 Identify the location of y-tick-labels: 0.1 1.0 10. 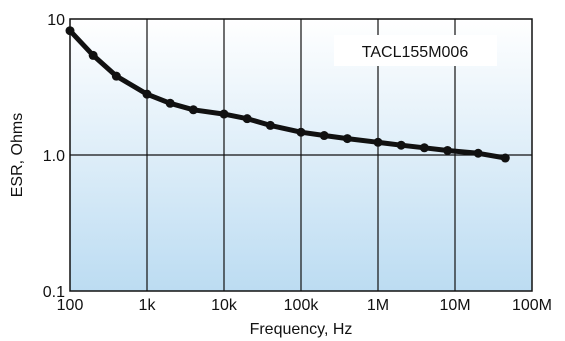
(54, 156).